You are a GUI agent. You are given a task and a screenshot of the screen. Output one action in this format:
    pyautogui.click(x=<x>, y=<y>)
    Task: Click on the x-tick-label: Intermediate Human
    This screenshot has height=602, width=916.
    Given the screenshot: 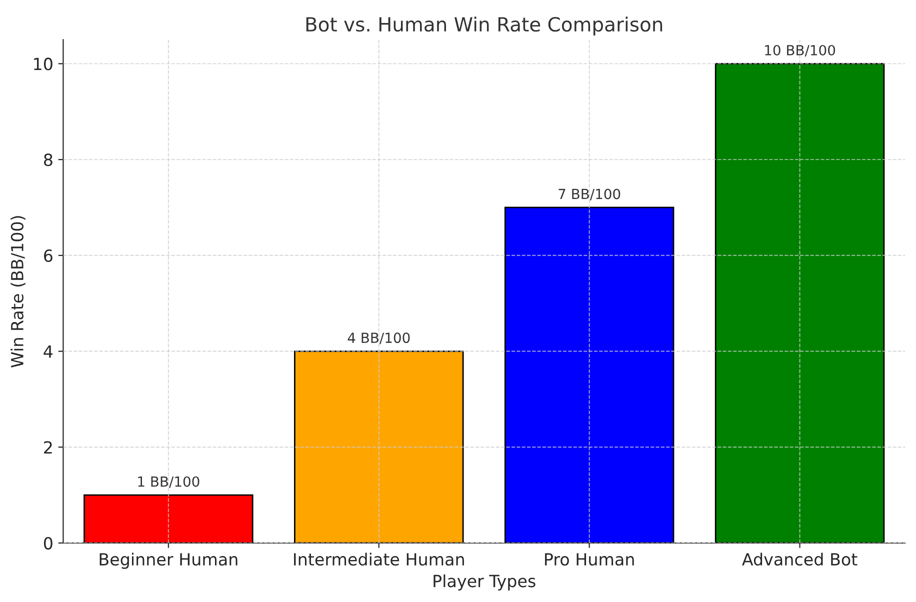 What is the action you would take?
    pyautogui.click(x=379, y=559)
    